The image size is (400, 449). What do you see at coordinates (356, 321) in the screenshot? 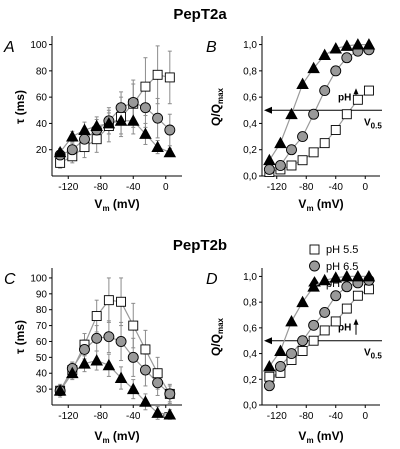
I see `panel-d-ph-arrow-icon` at bounding box center [356, 321].